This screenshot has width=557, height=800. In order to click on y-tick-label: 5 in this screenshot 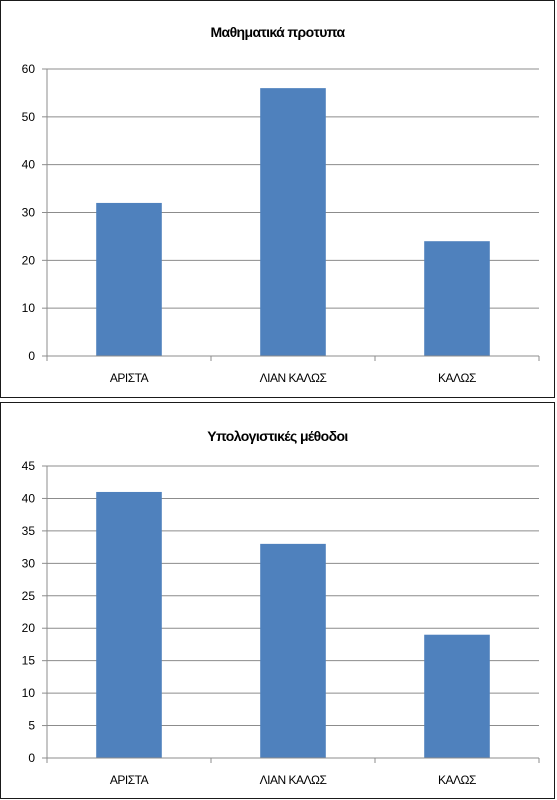, I will do `click(31, 726)`.